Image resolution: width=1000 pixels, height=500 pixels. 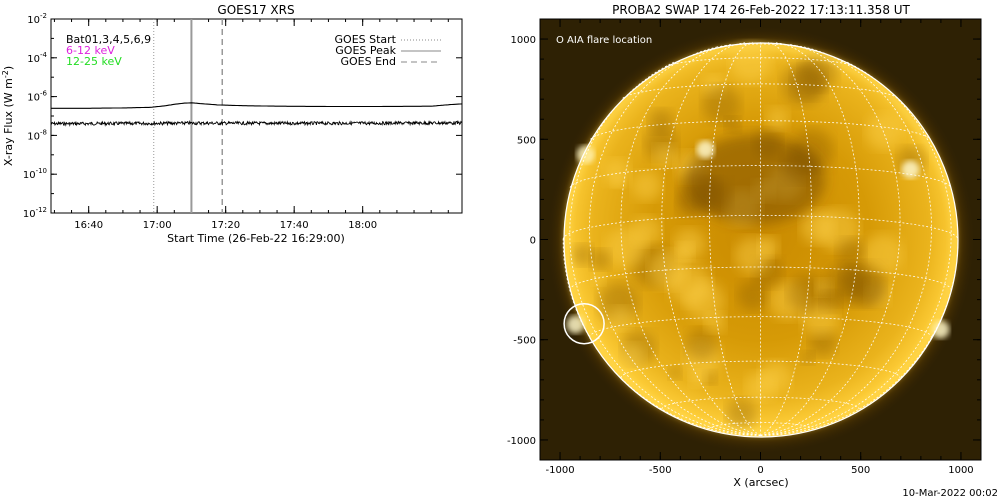 I want to click on goes-event-markers, so click(x=188, y=116).